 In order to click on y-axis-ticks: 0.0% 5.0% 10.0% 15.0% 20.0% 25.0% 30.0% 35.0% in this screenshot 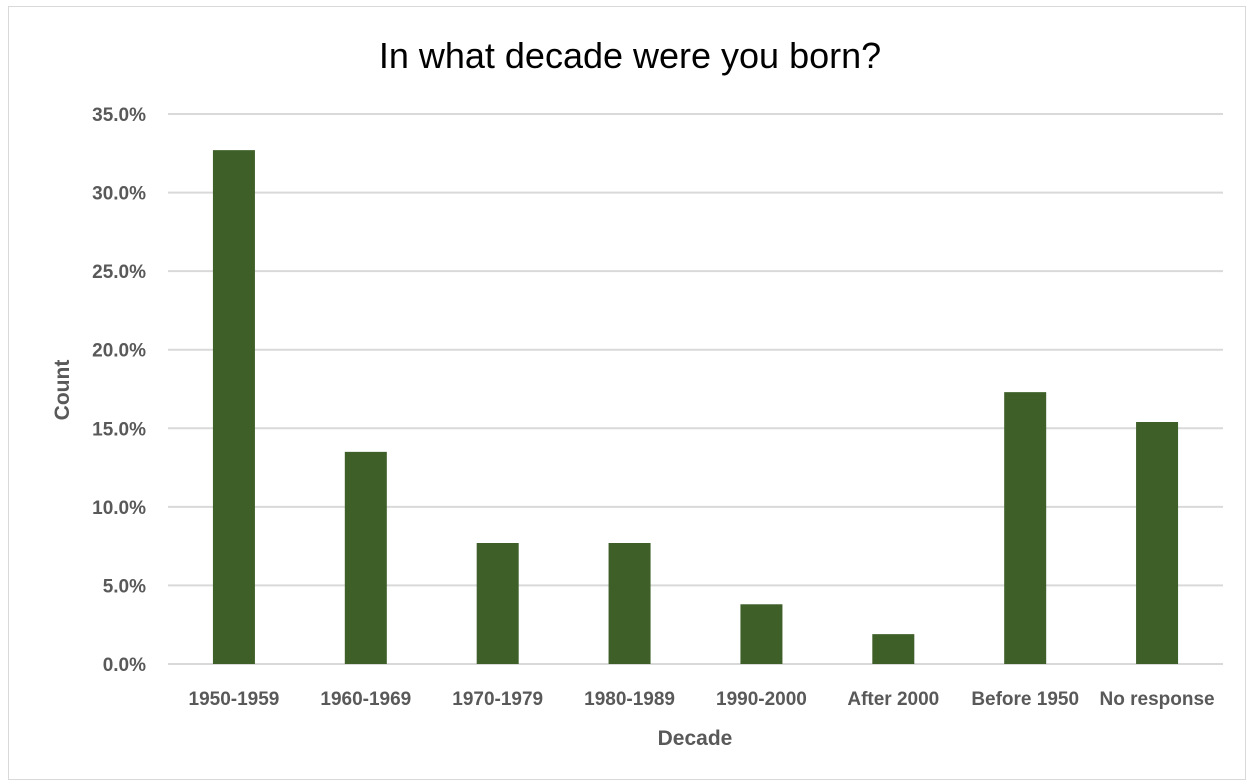, I will do `click(119, 390)`.